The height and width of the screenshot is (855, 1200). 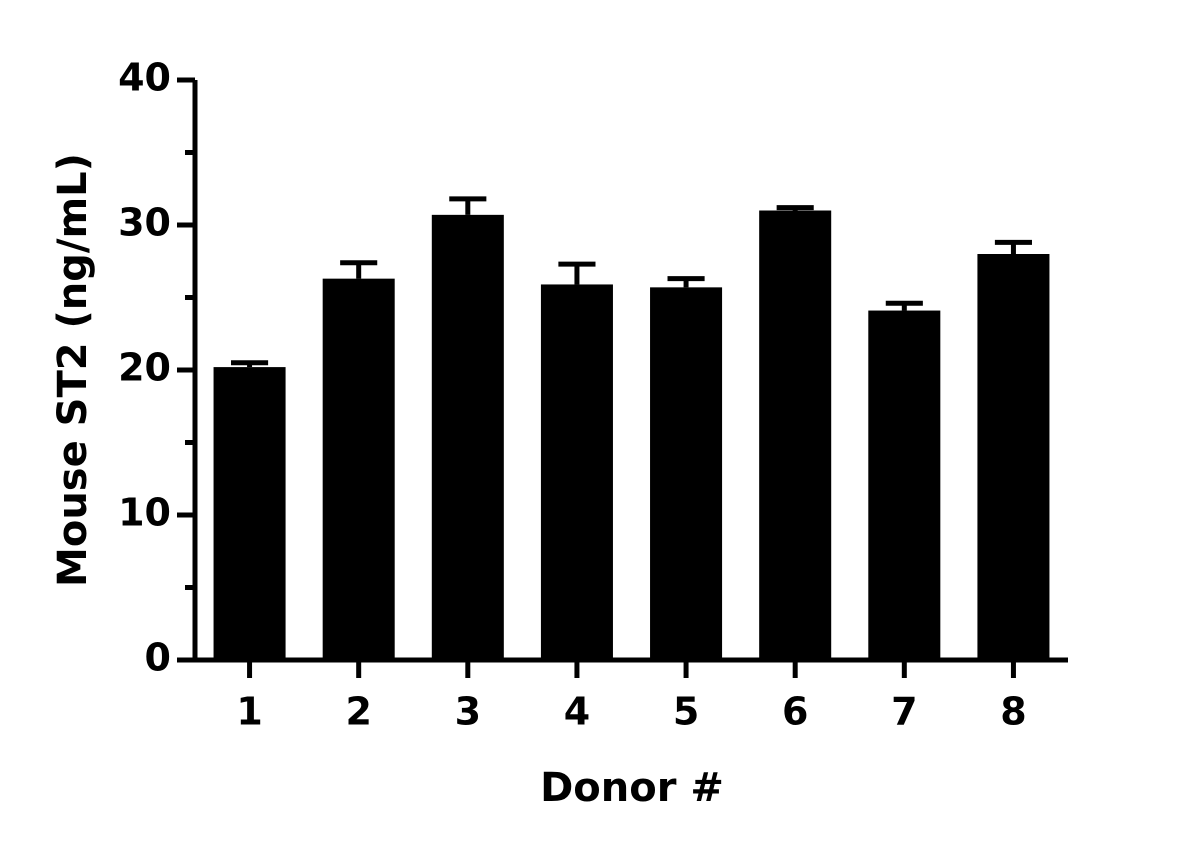 I want to click on x-tick-label: 8, so click(x=1013, y=712).